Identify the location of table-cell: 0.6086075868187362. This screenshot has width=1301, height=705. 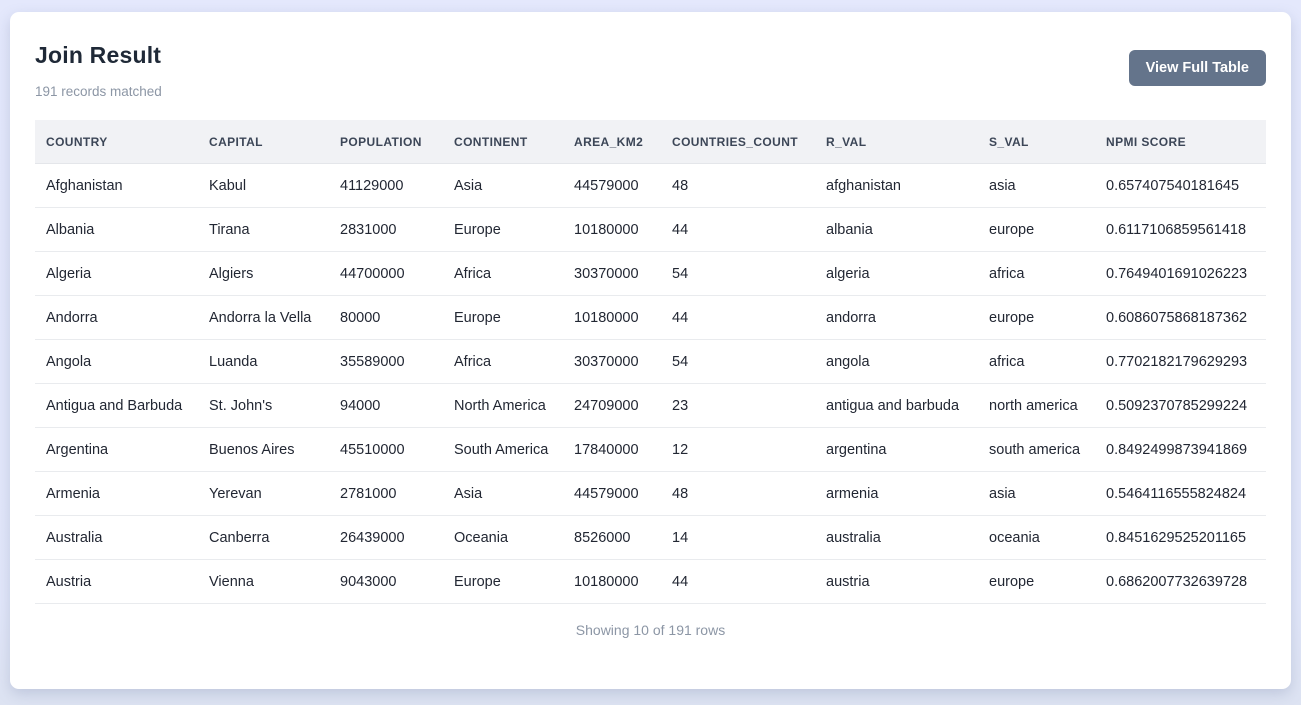
(1180, 317).